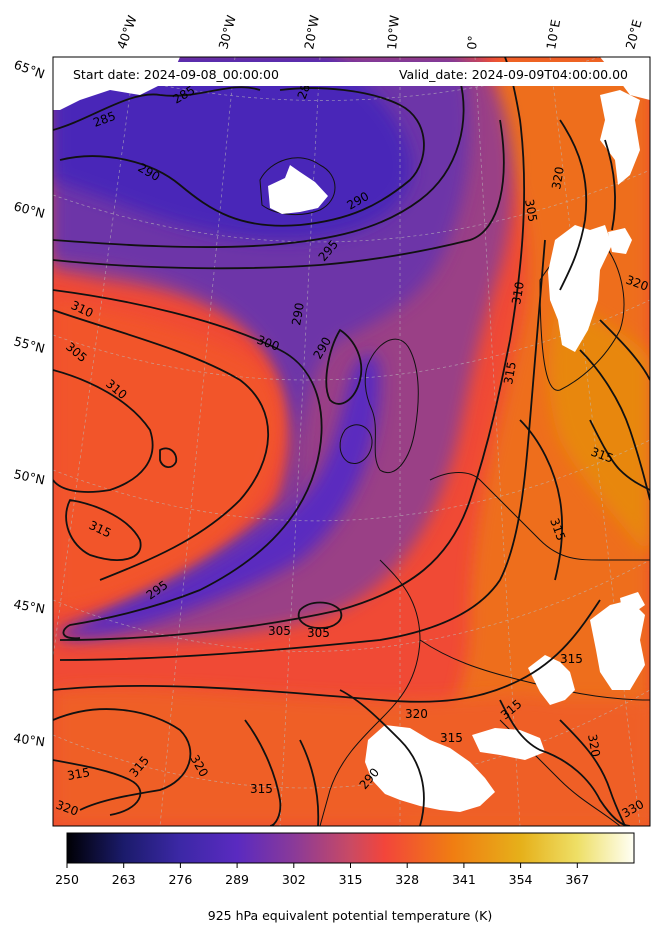 The image size is (659, 936). Describe the element at coordinates (180, 879) in the screenshot. I see `colorbar-tick-label: 276` at that location.